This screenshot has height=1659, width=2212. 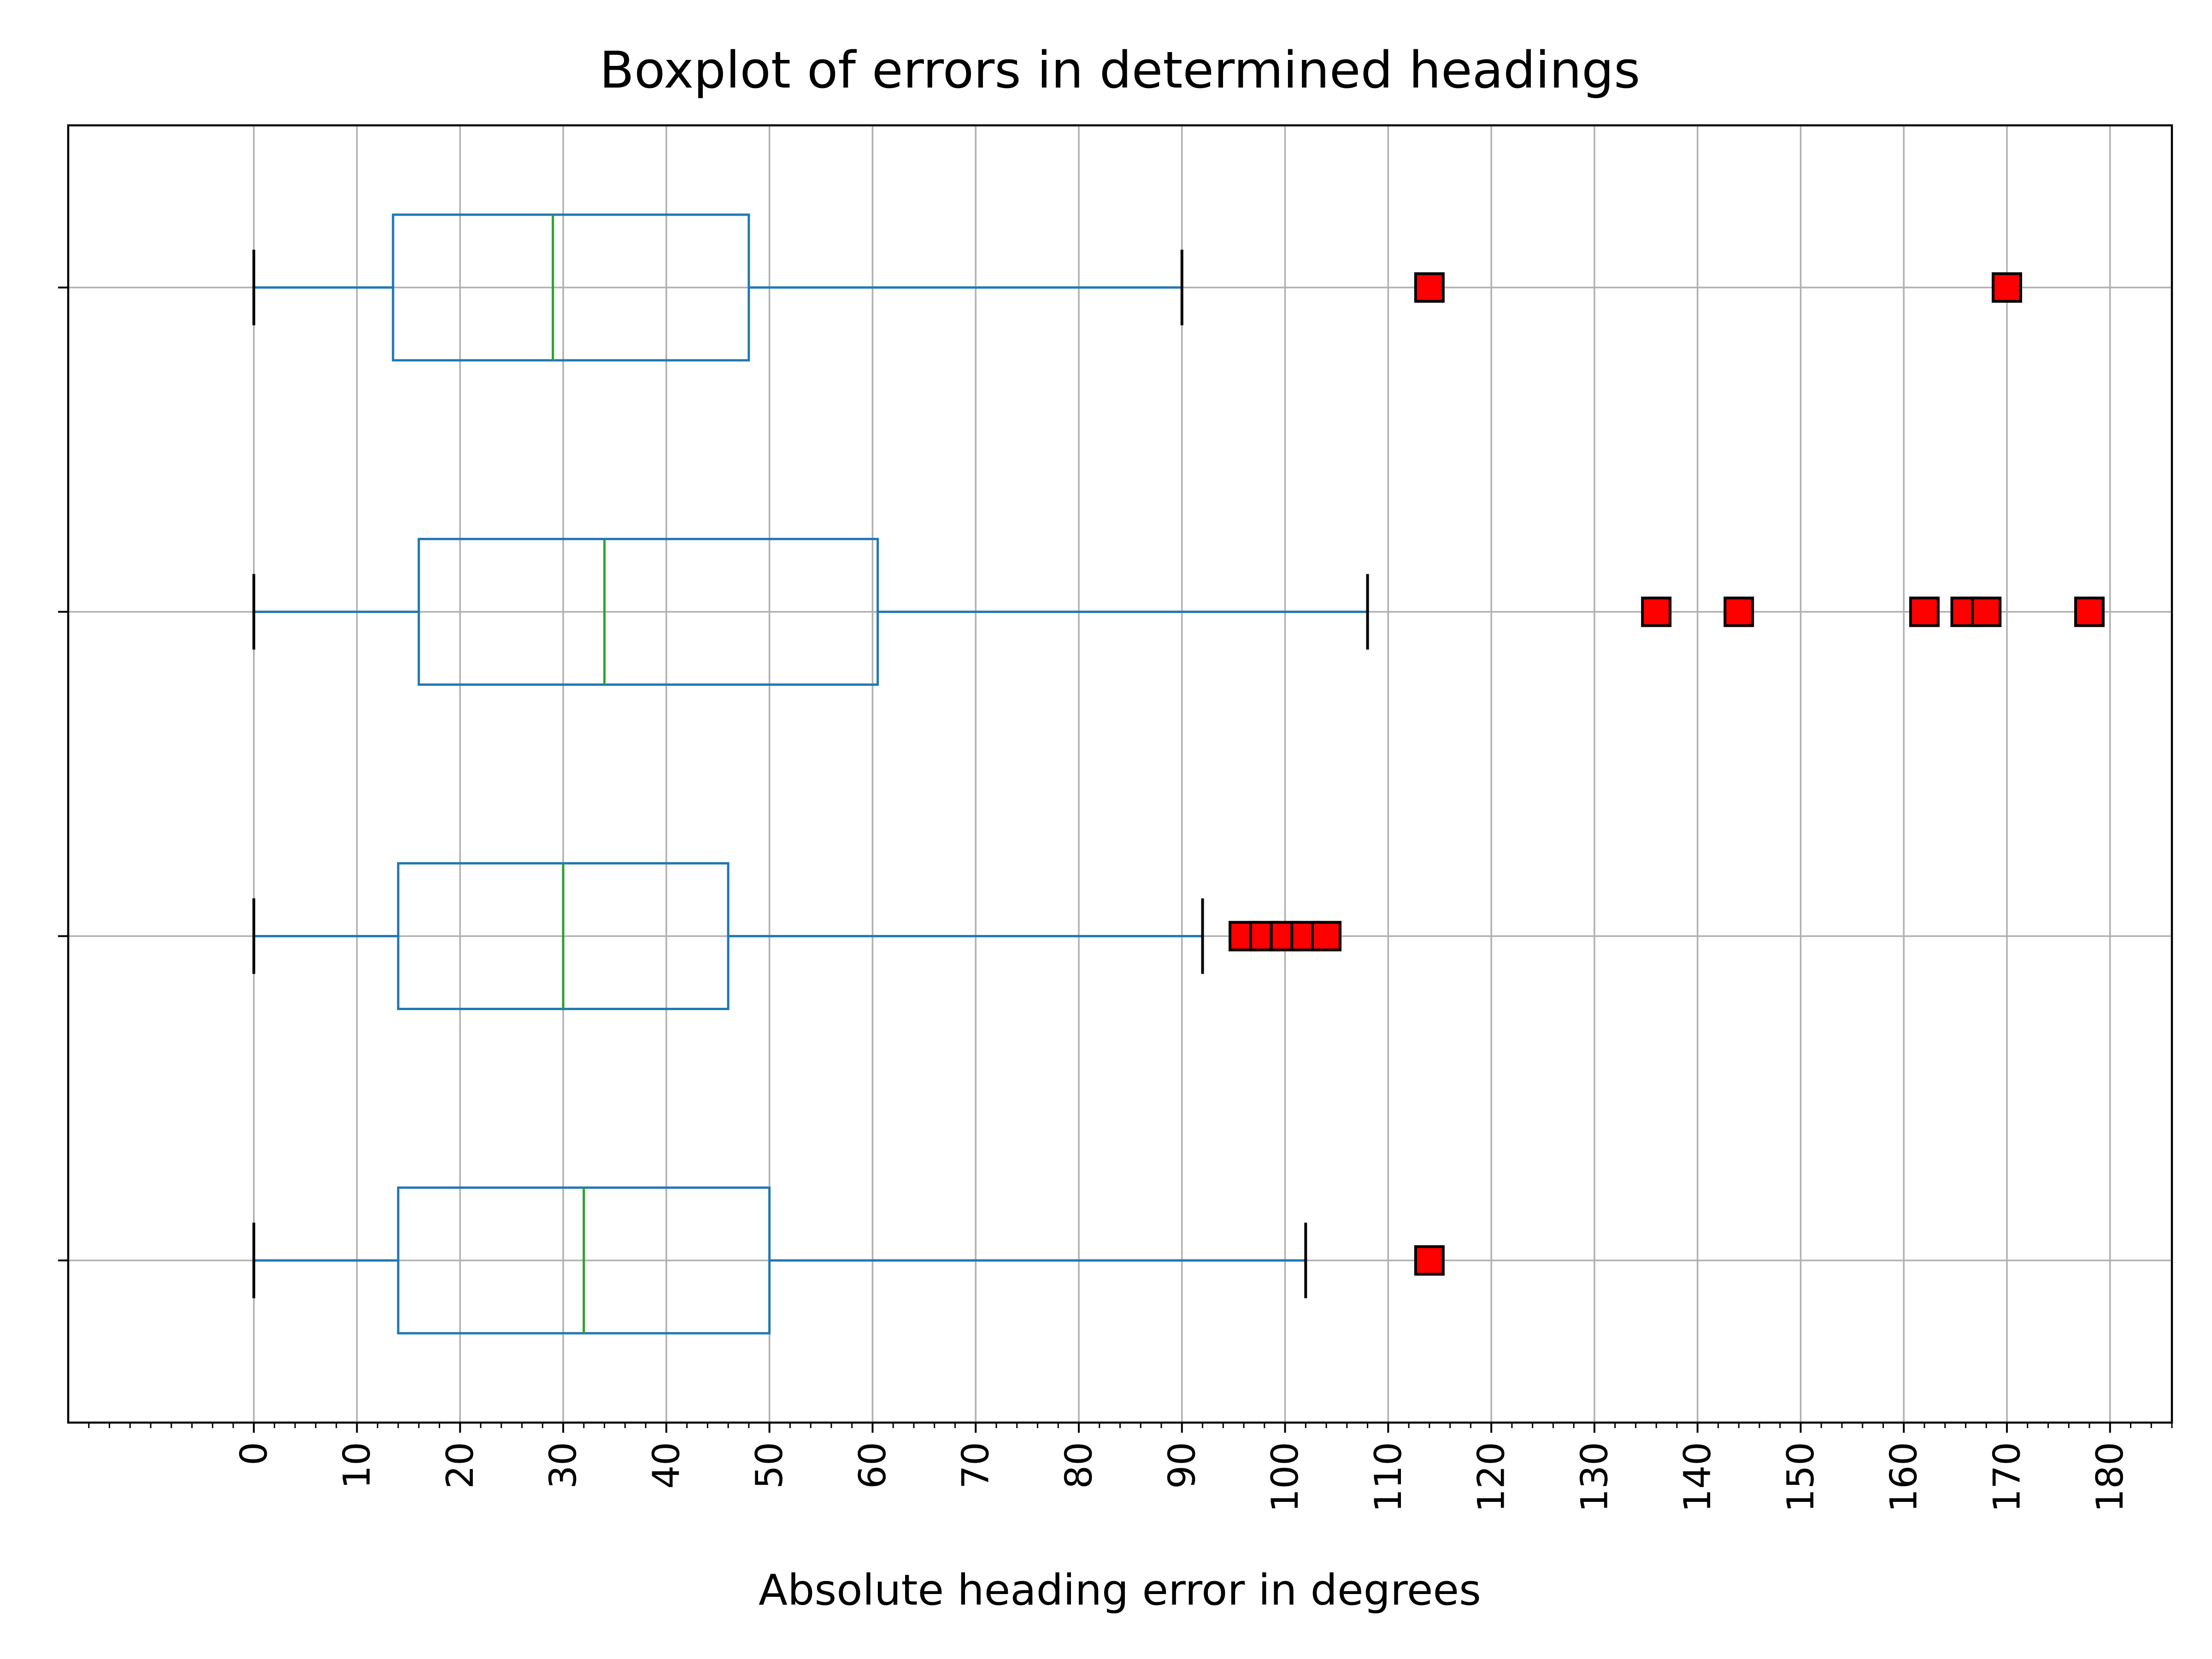 I want to click on x-tick-label: 30, so click(x=563, y=1465).